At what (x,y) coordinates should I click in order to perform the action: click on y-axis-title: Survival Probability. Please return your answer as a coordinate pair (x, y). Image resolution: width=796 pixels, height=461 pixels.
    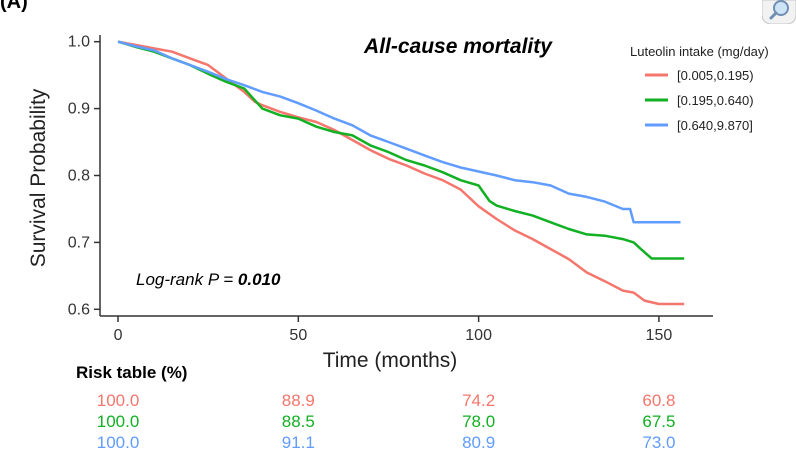
    Looking at the image, I should click on (38, 177).